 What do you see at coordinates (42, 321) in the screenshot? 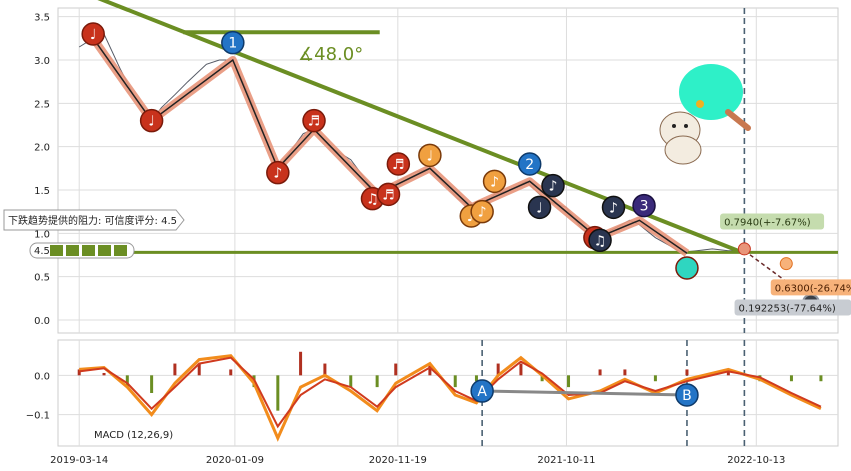
I see `price-y-tick-label: 0.0` at bounding box center [42, 321].